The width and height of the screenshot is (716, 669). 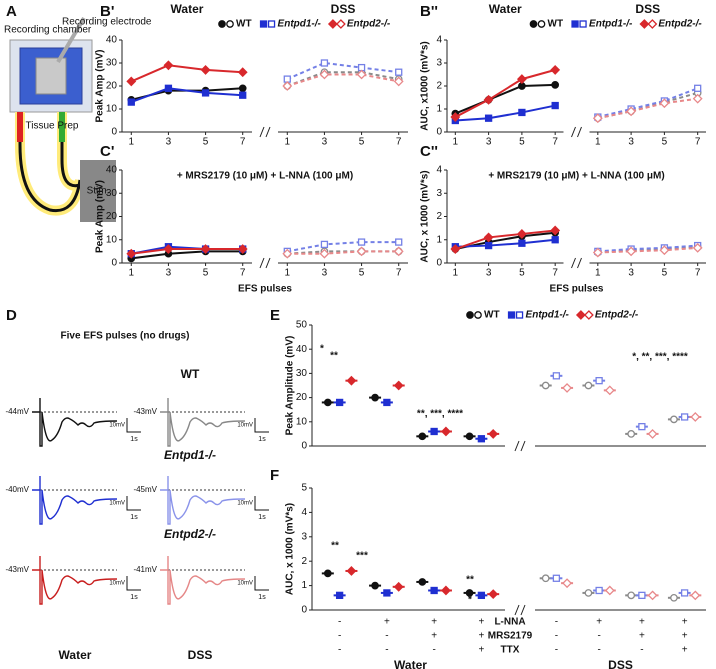 I want to click on trace, so click(x=203, y=422).